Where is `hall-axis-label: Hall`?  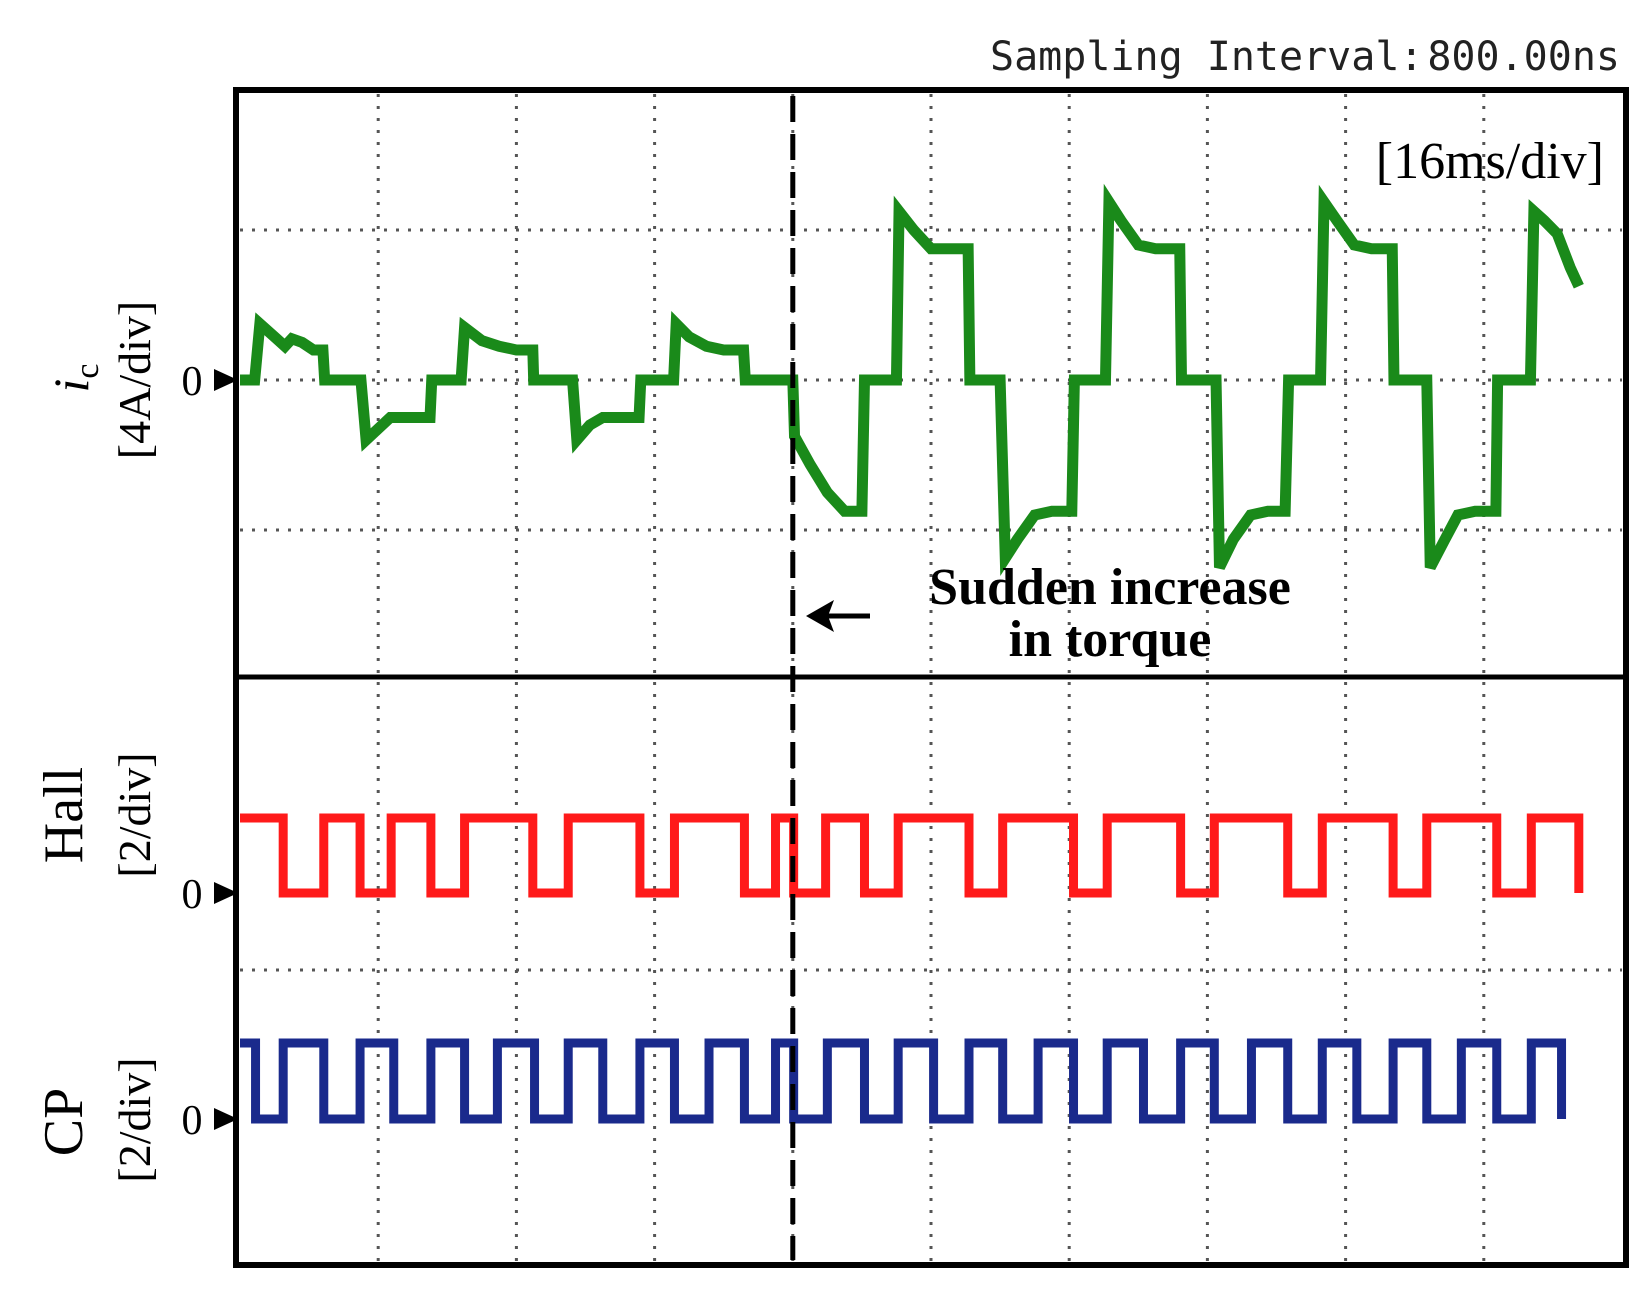 hall-axis-label: Hall is located at coordinates (64, 815).